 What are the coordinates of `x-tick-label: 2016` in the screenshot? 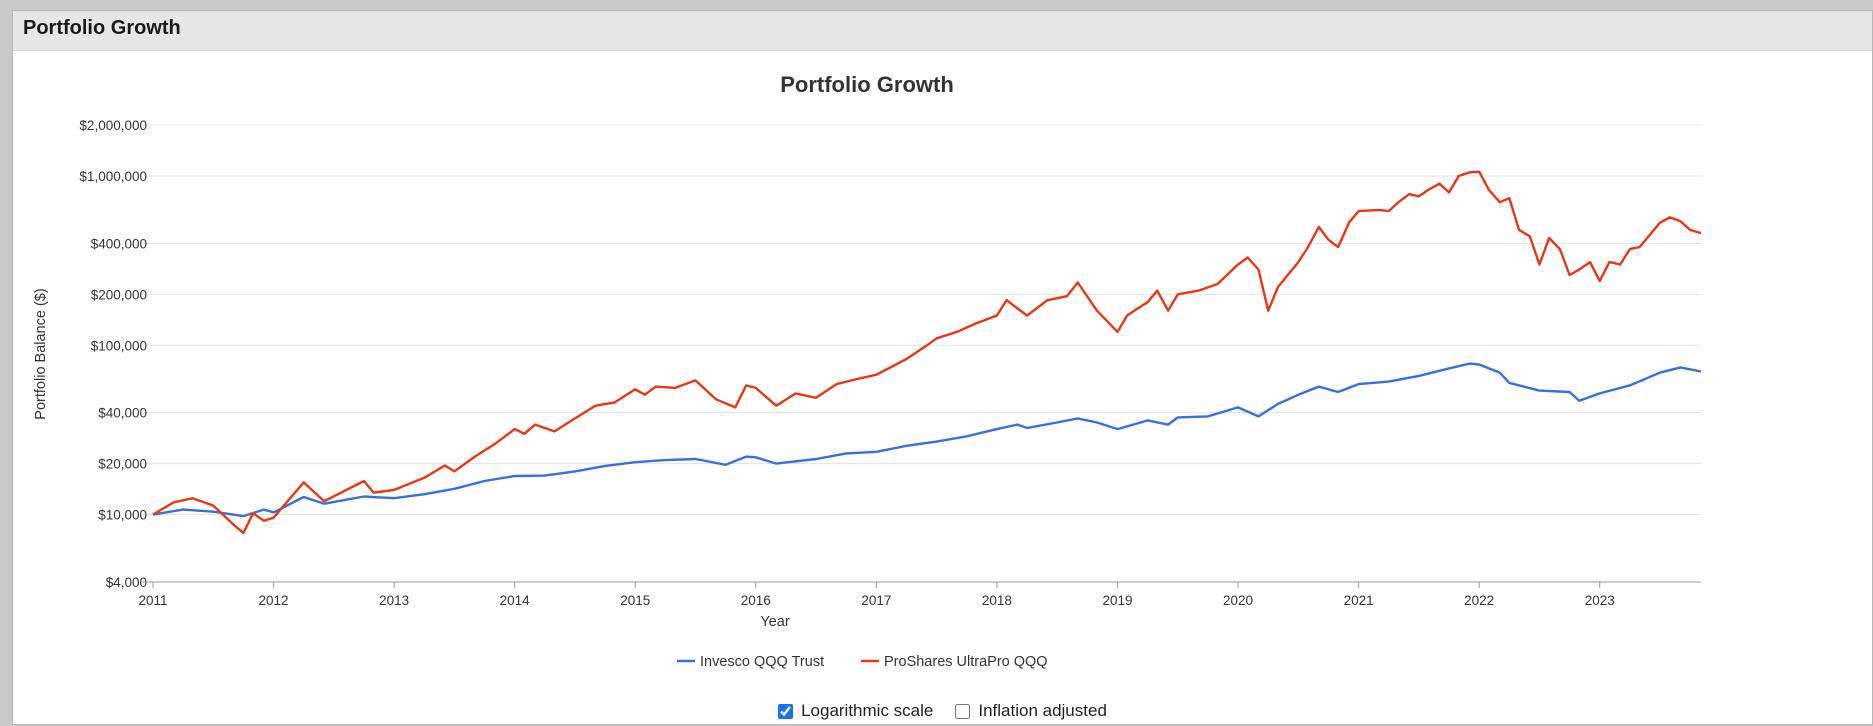 It's located at (756, 600).